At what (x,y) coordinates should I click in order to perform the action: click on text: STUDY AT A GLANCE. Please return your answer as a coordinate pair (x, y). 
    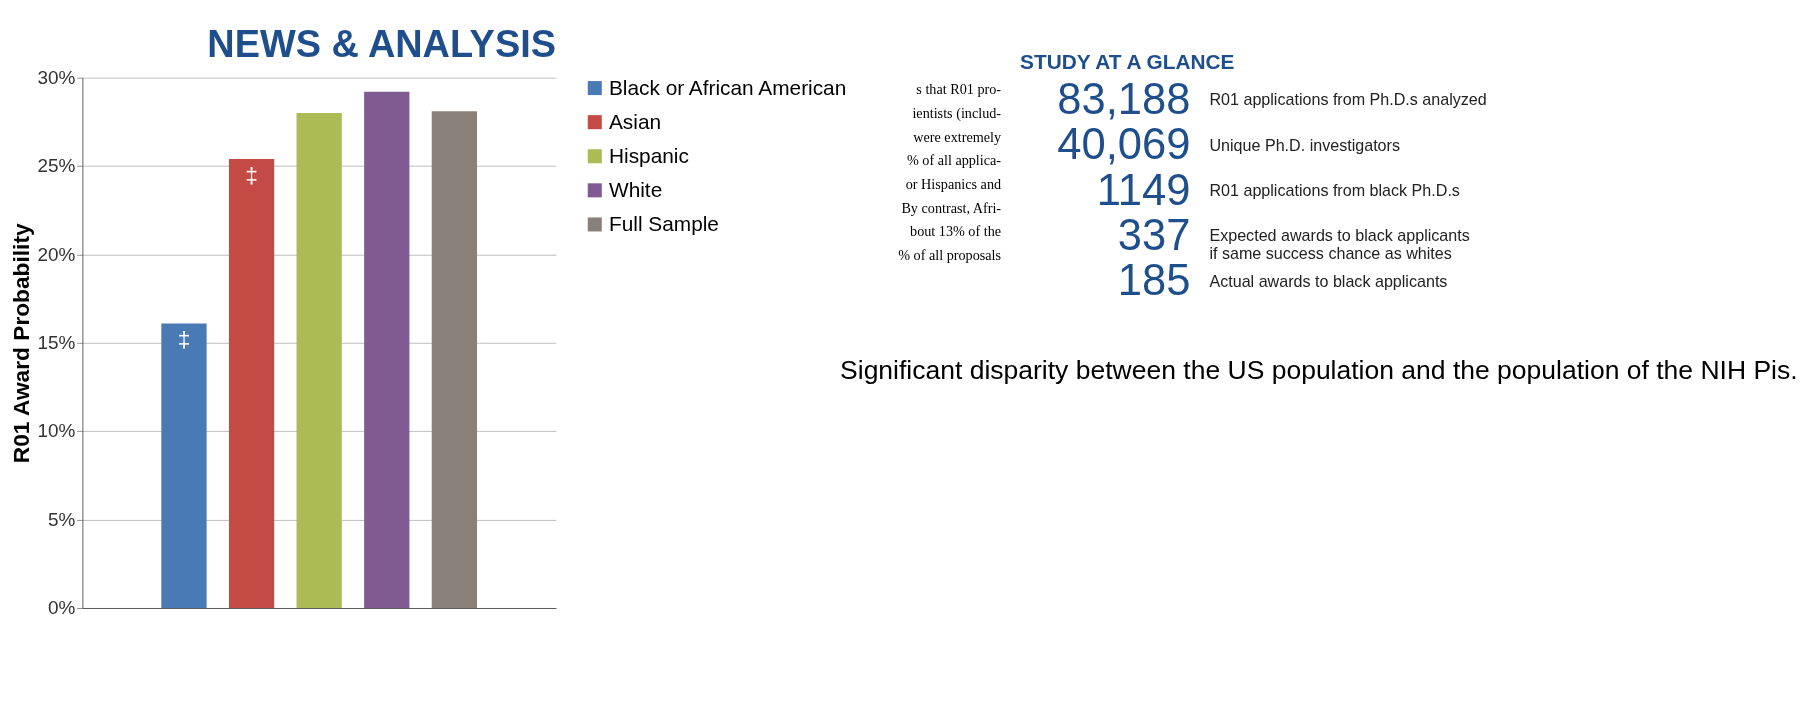
    Looking at the image, I should click on (1127, 62).